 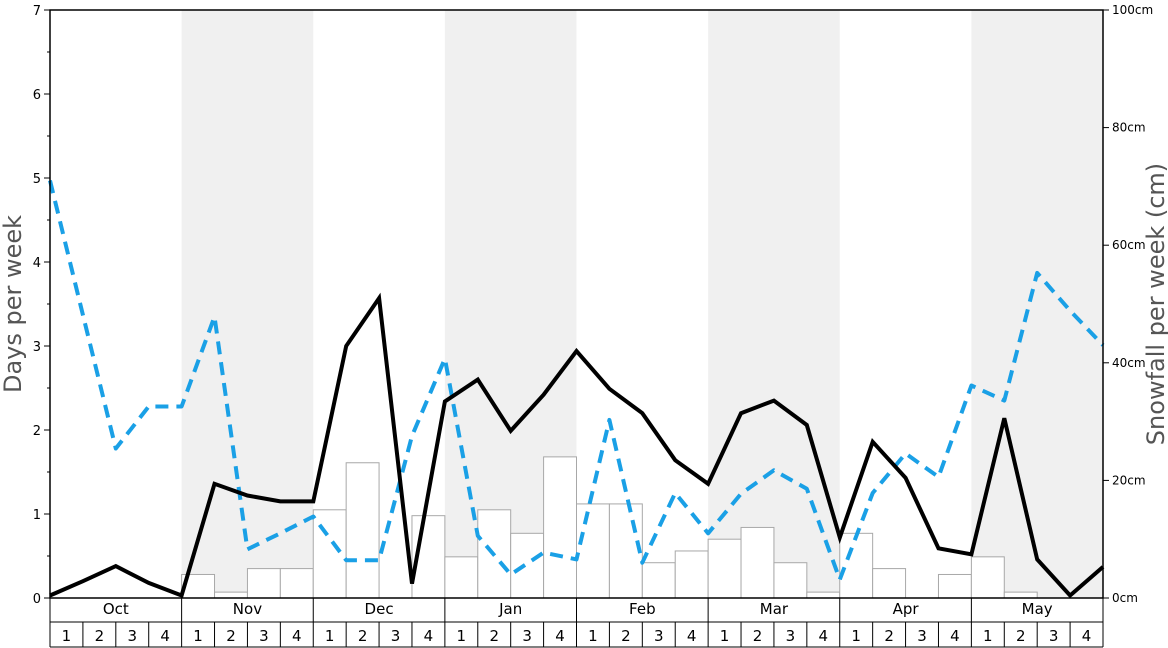 I want to click on left-axis-title: Days per week, so click(x=13, y=304).